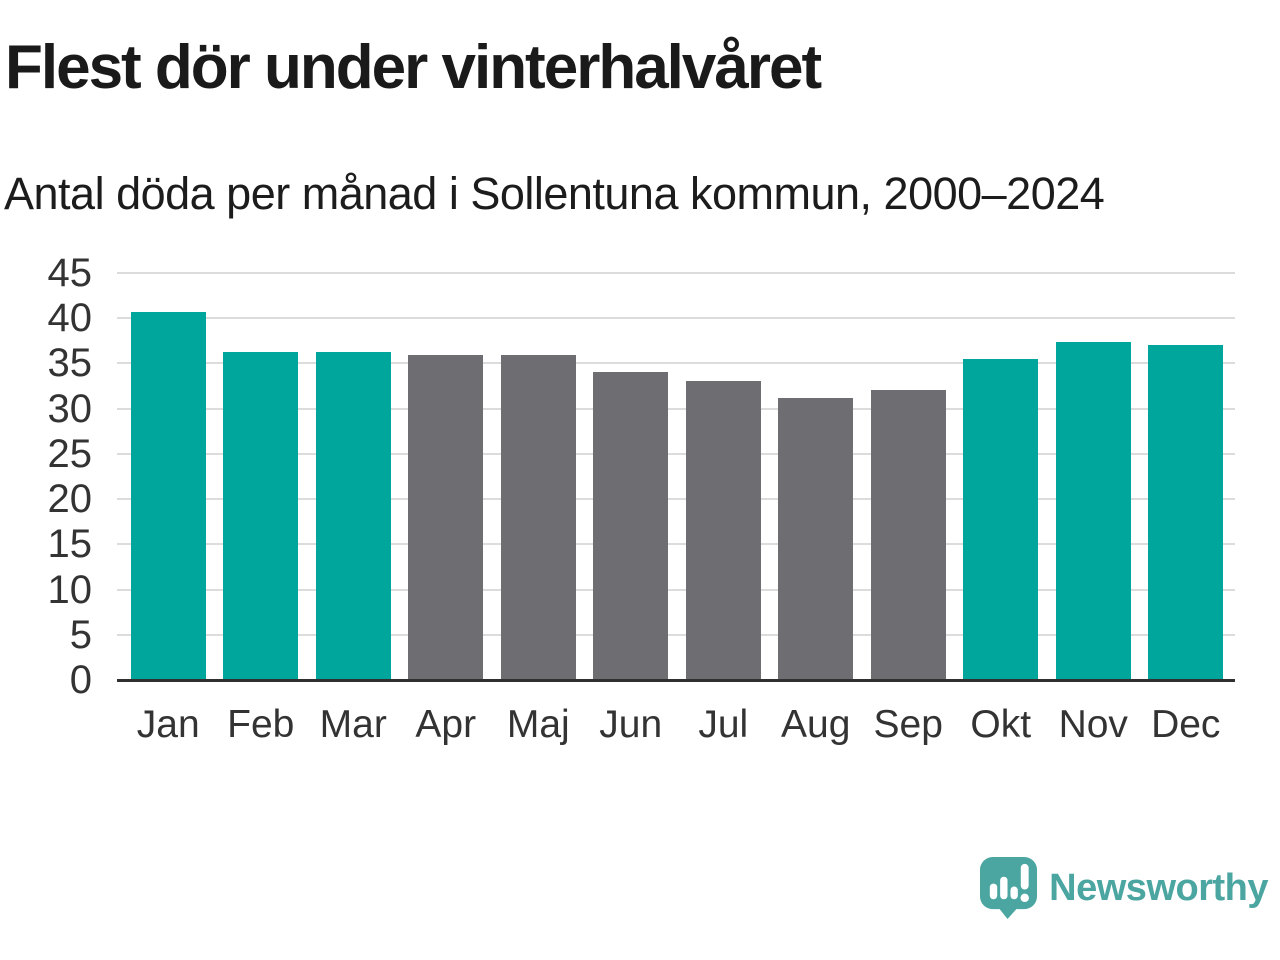 This screenshot has width=1280, height=960. I want to click on y-tick-45: 45, so click(70, 273).